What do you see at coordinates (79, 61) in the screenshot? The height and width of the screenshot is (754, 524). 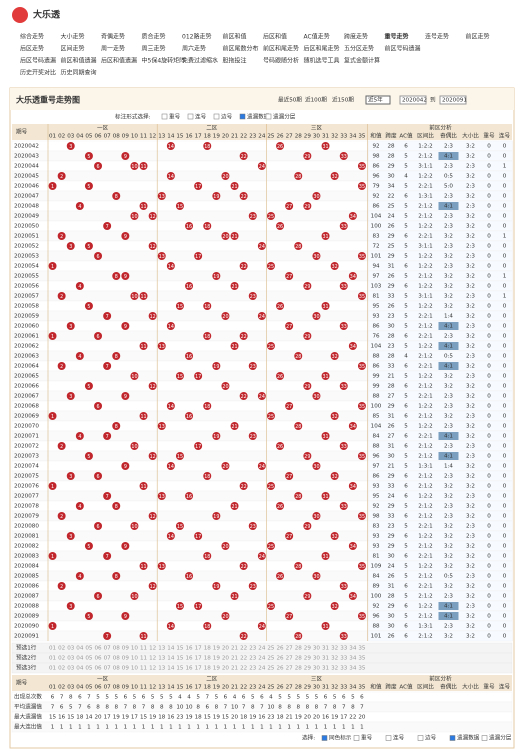 I see `nav-link: 前区和值遗漏` at bounding box center [79, 61].